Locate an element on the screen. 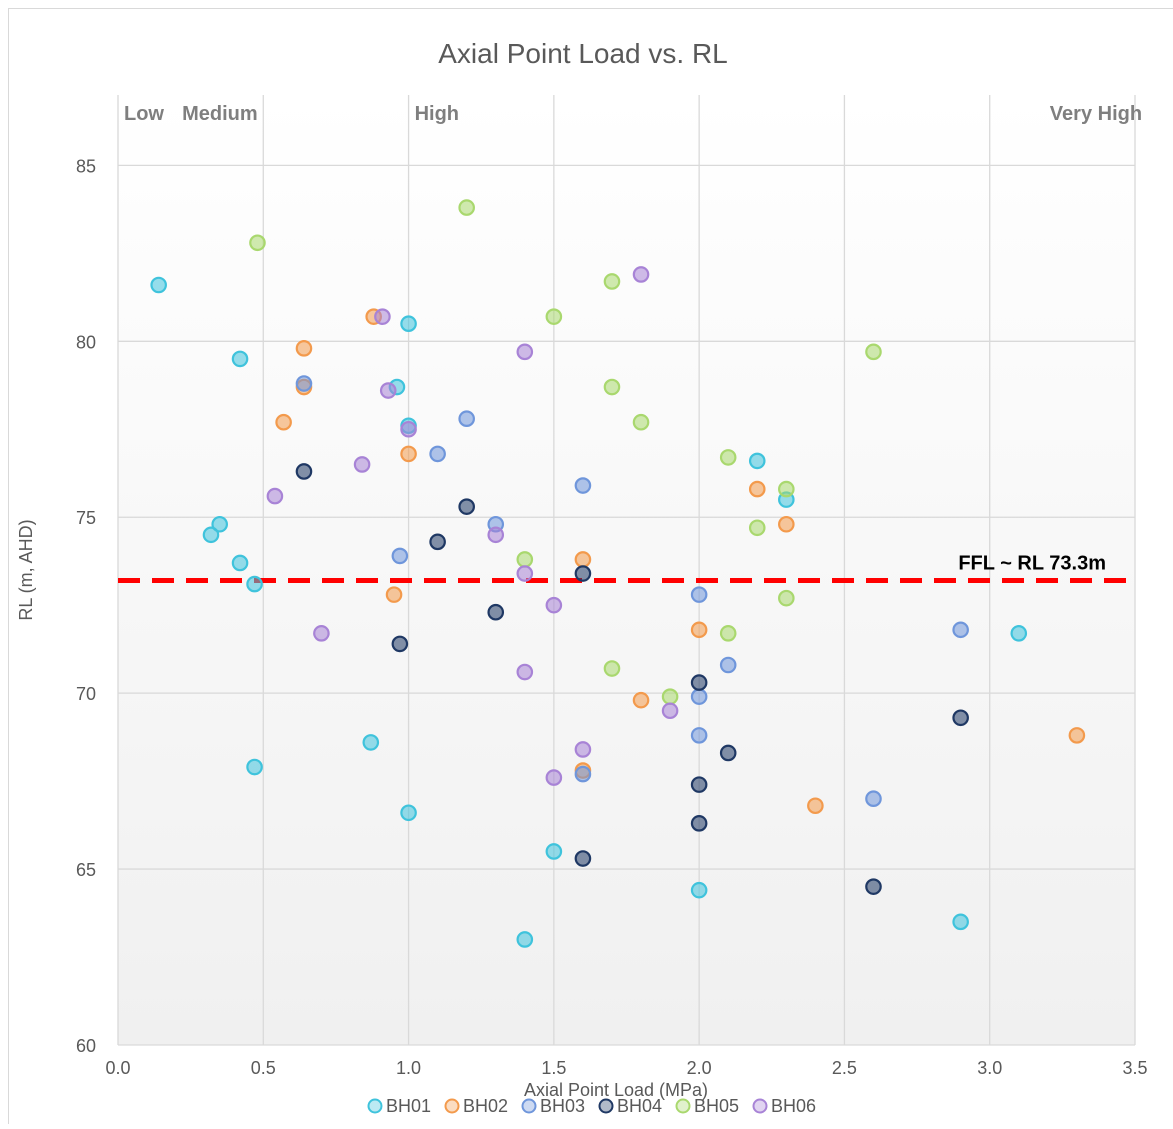 This screenshot has width=1173, height=1129. x-tick-label: 2.5 is located at coordinates (844, 1068).